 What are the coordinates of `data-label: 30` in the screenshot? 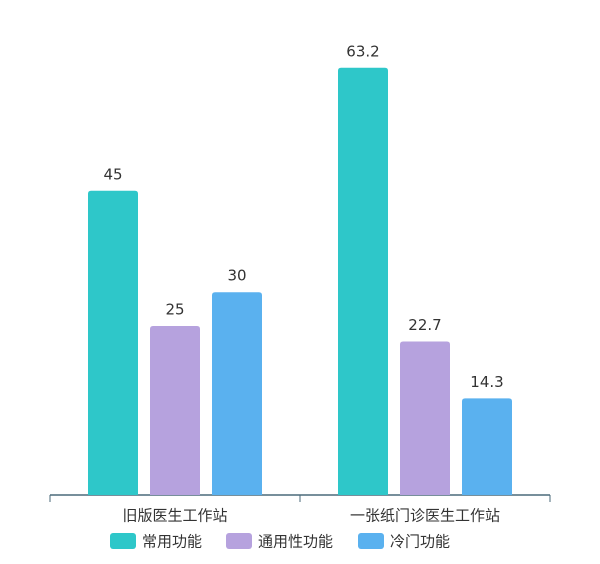 It's located at (236, 276).